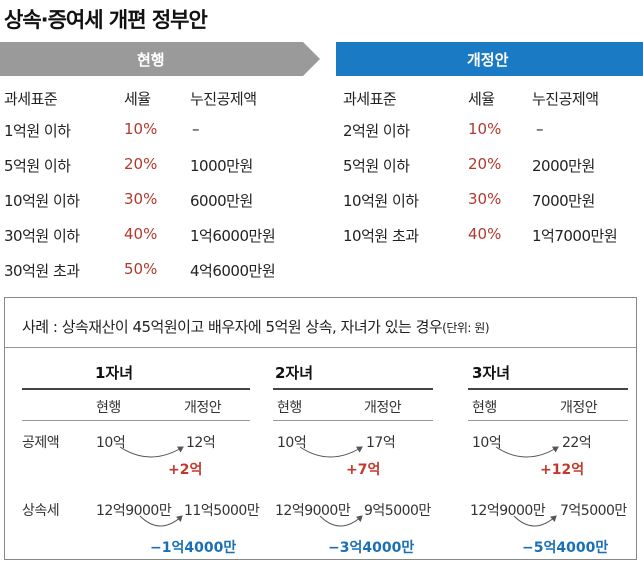 Image resolution: width=643 pixels, height=565 pixels. I want to click on proposal-row-bracket: 10억원 초과, so click(381, 236).